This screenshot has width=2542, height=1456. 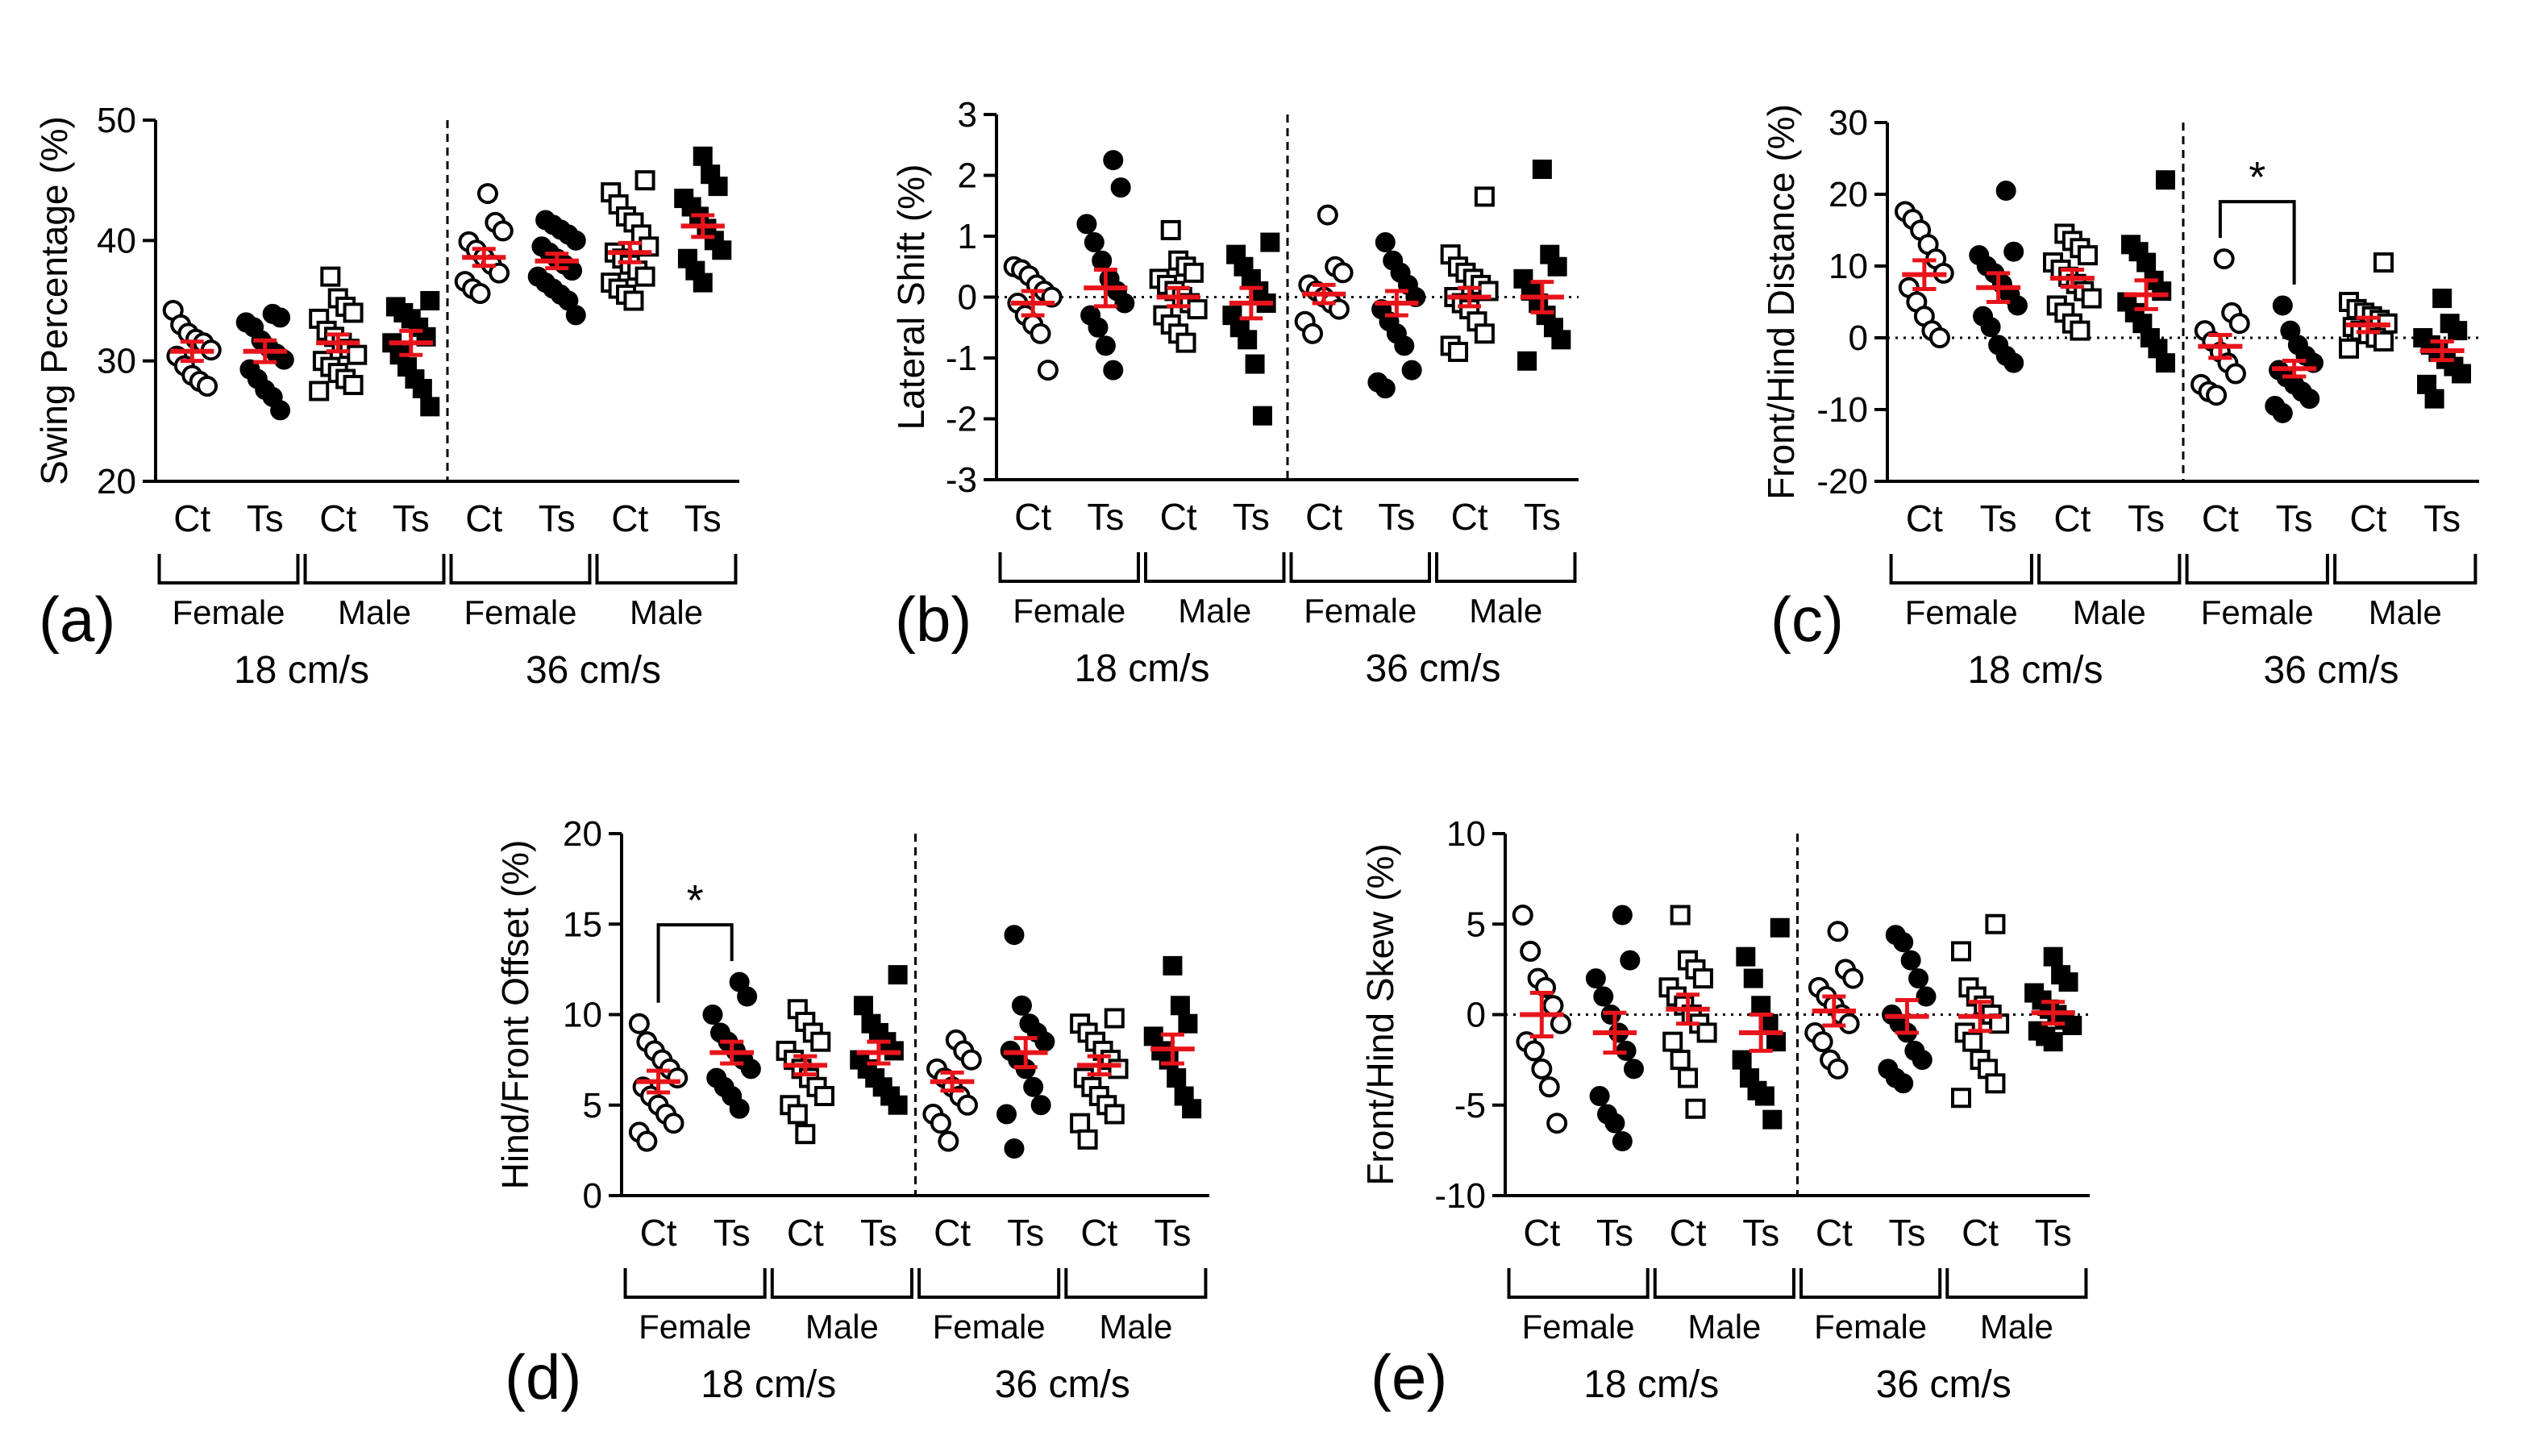 I want to click on speed-label: 18 cm/s, so click(x=768, y=1384).